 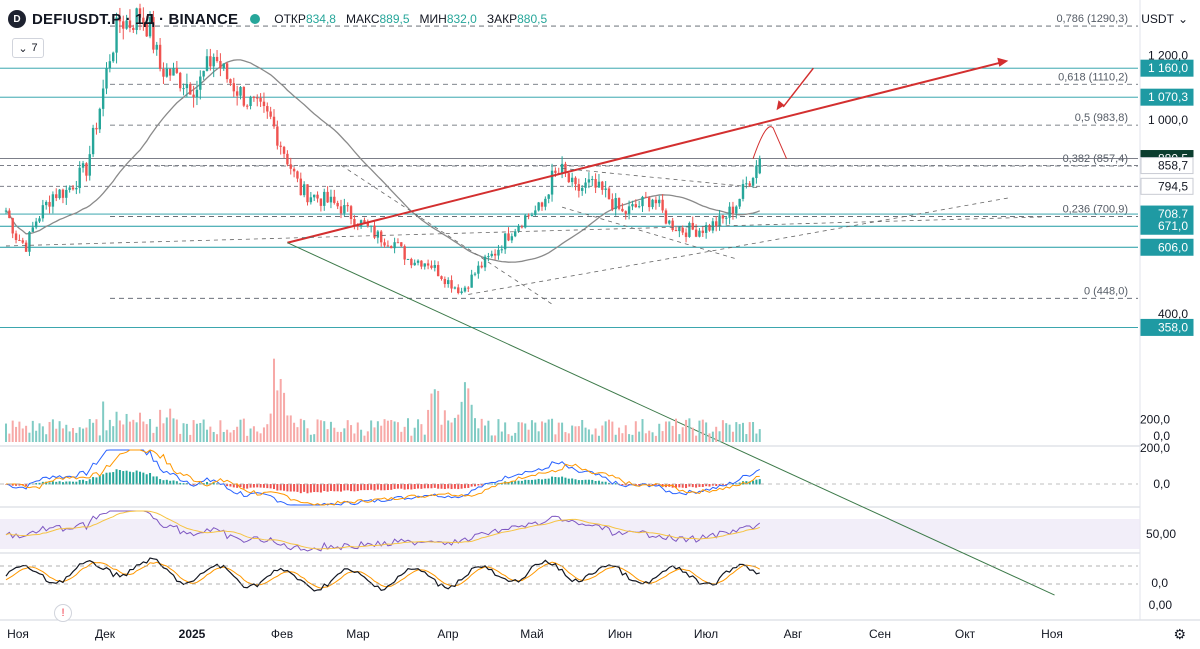 What do you see at coordinates (1179, 634) in the screenshot?
I see `gear-icon: ⚙` at bounding box center [1179, 634].